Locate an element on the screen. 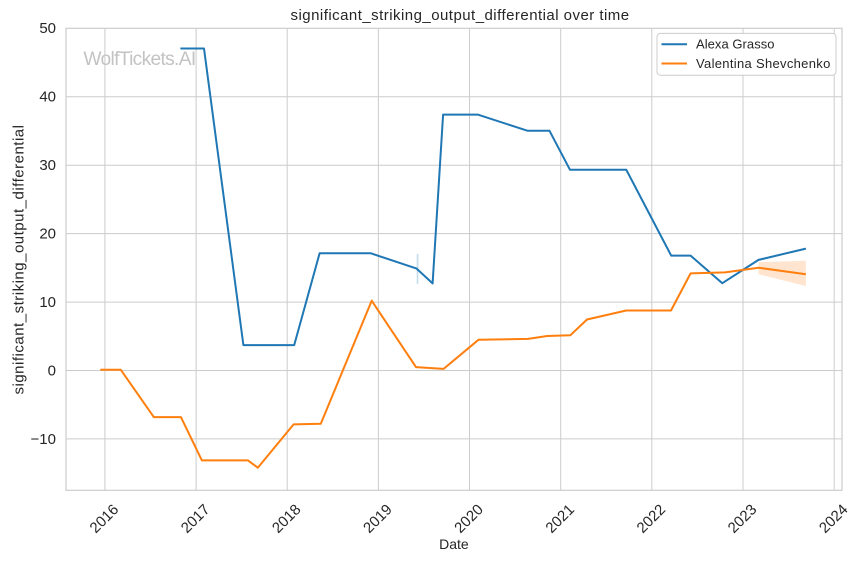 This screenshot has width=858, height=561. svg-text: Valentina Shevchenko is located at coordinates (763, 63).